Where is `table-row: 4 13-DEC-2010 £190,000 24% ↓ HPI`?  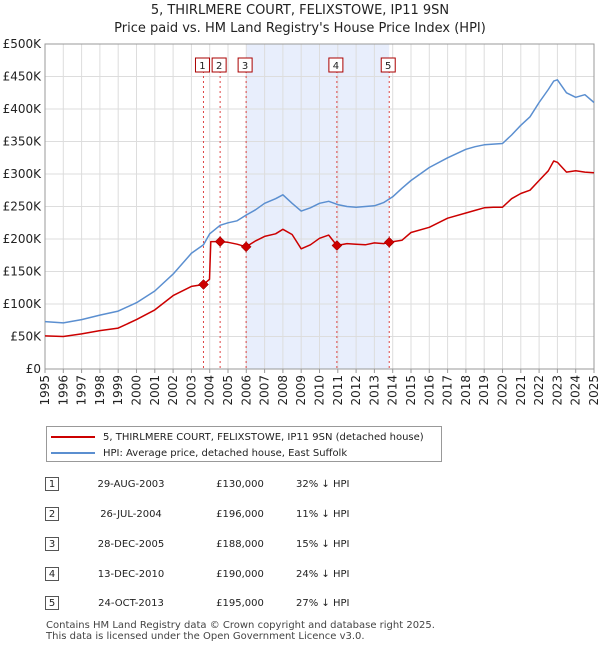 table-row: 4 13-DEC-2010 £190,000 24% ↓ HPI is located at coordinates (300, 575).